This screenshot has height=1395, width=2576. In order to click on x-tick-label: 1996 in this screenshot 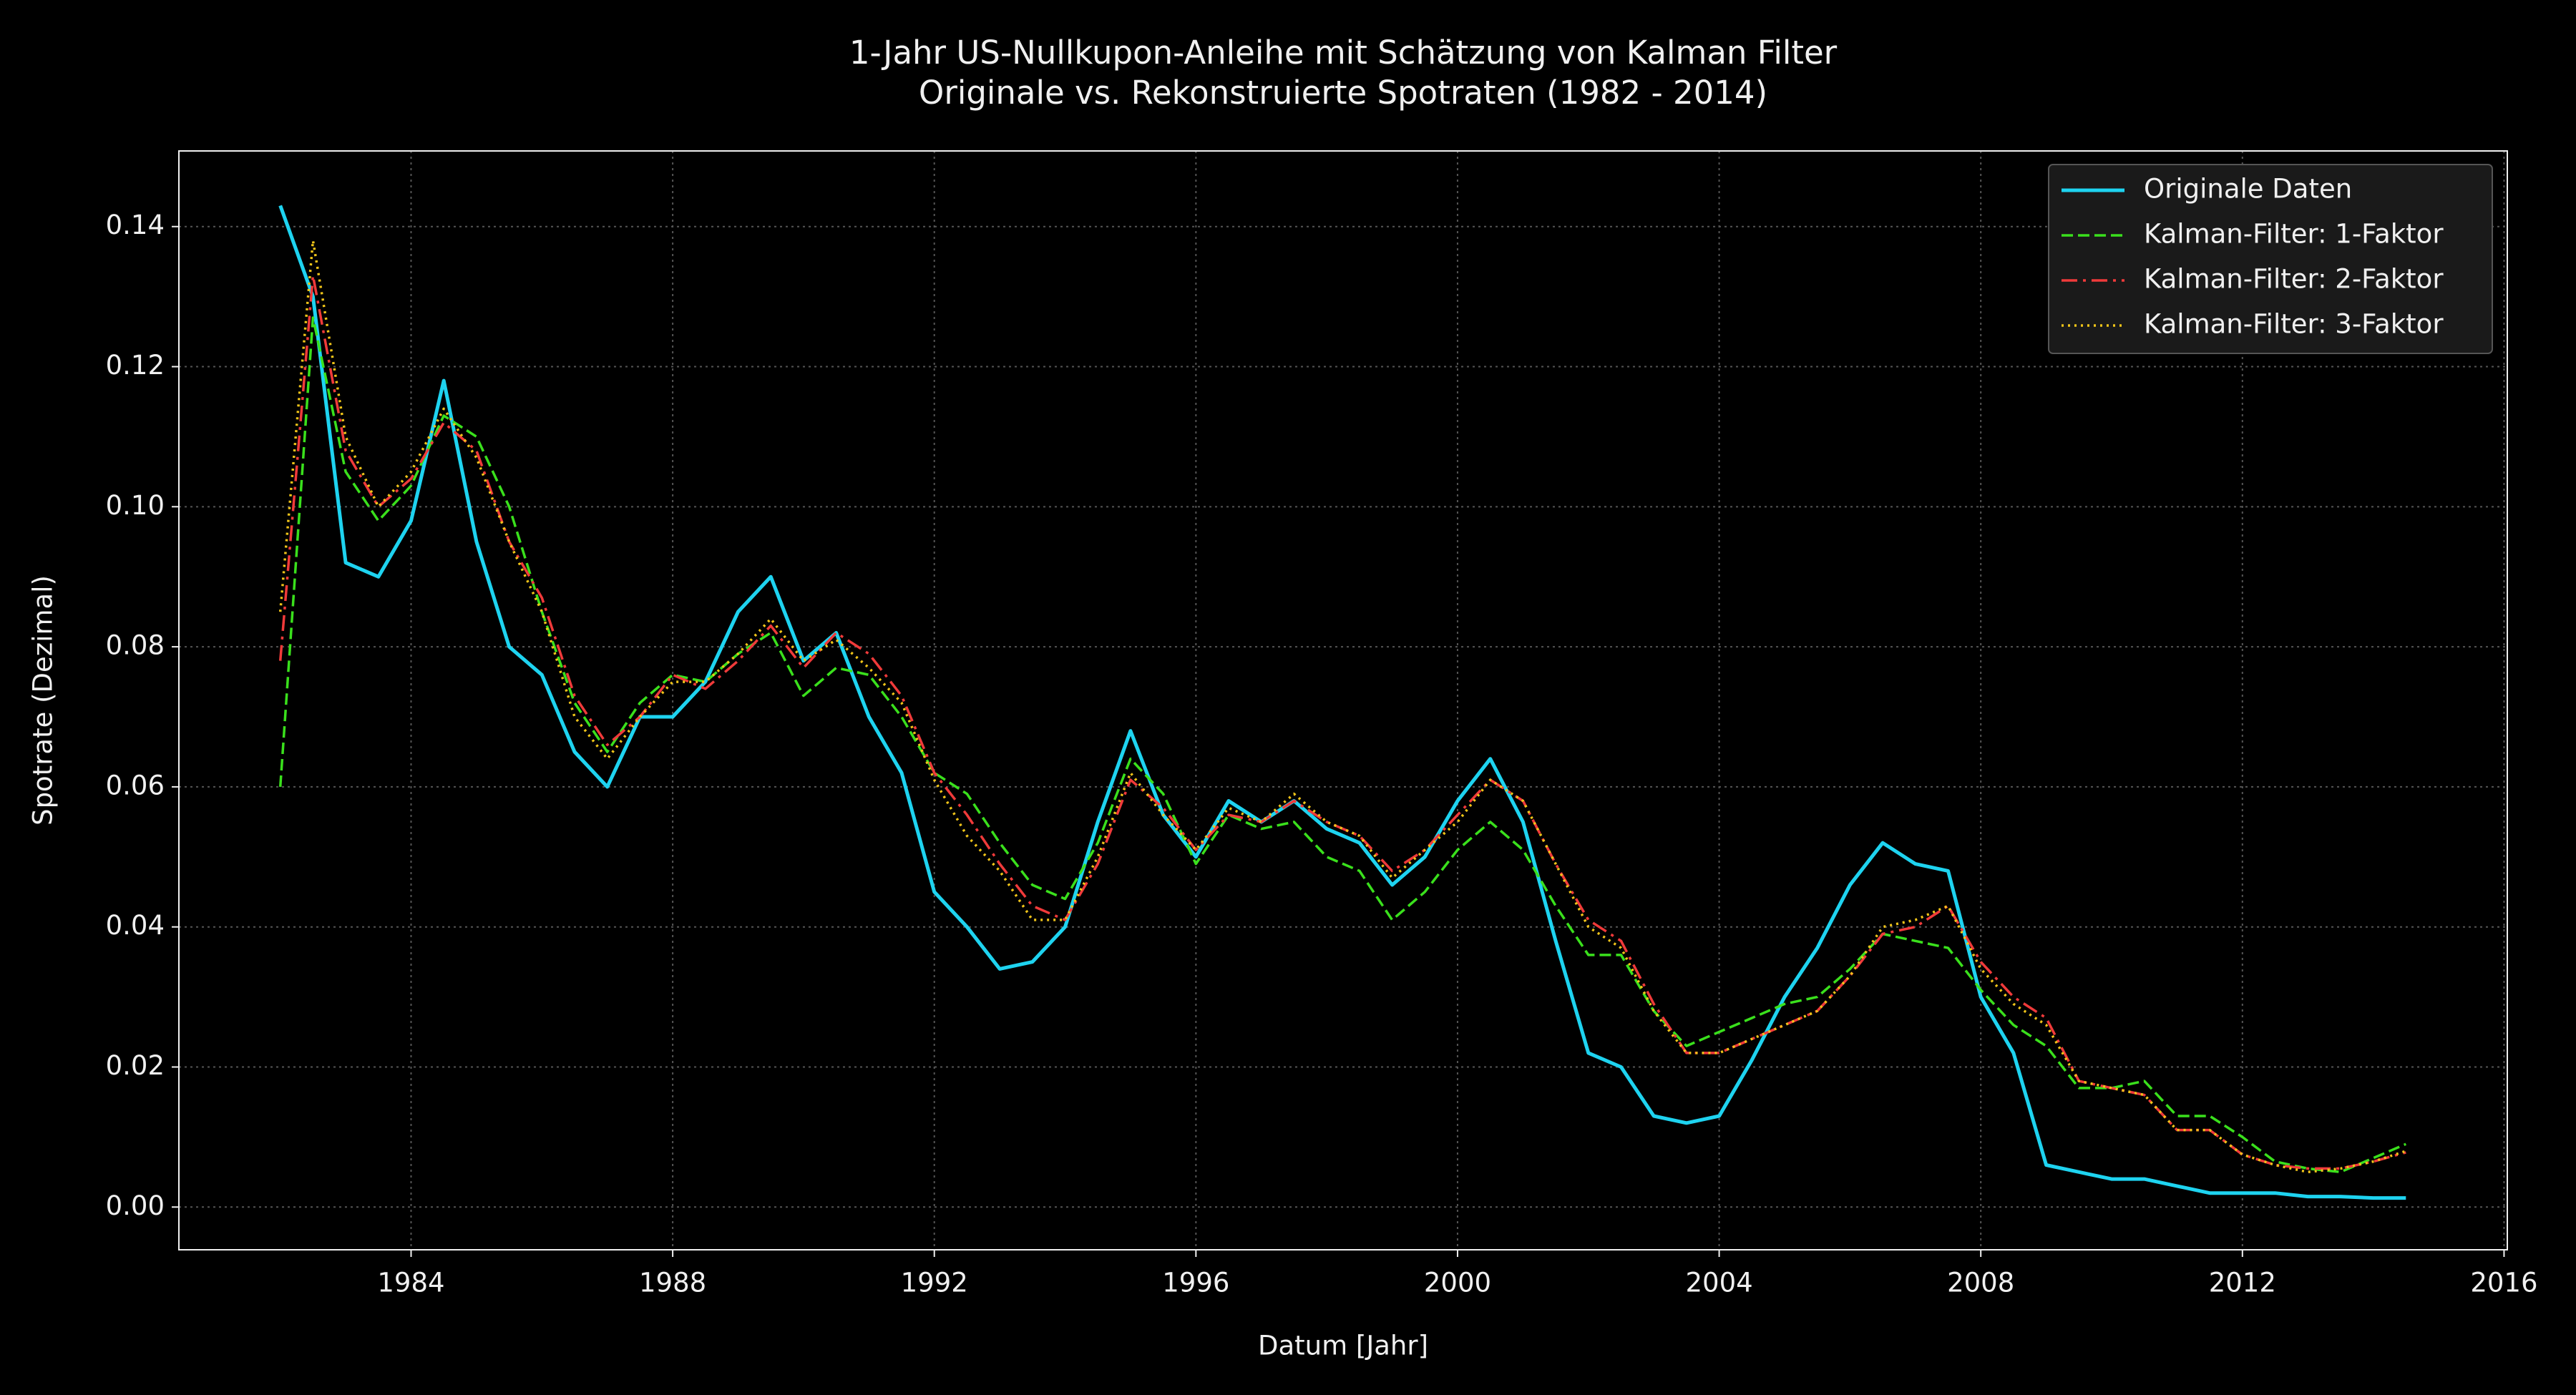, I will do `click(1195, 1283)`.